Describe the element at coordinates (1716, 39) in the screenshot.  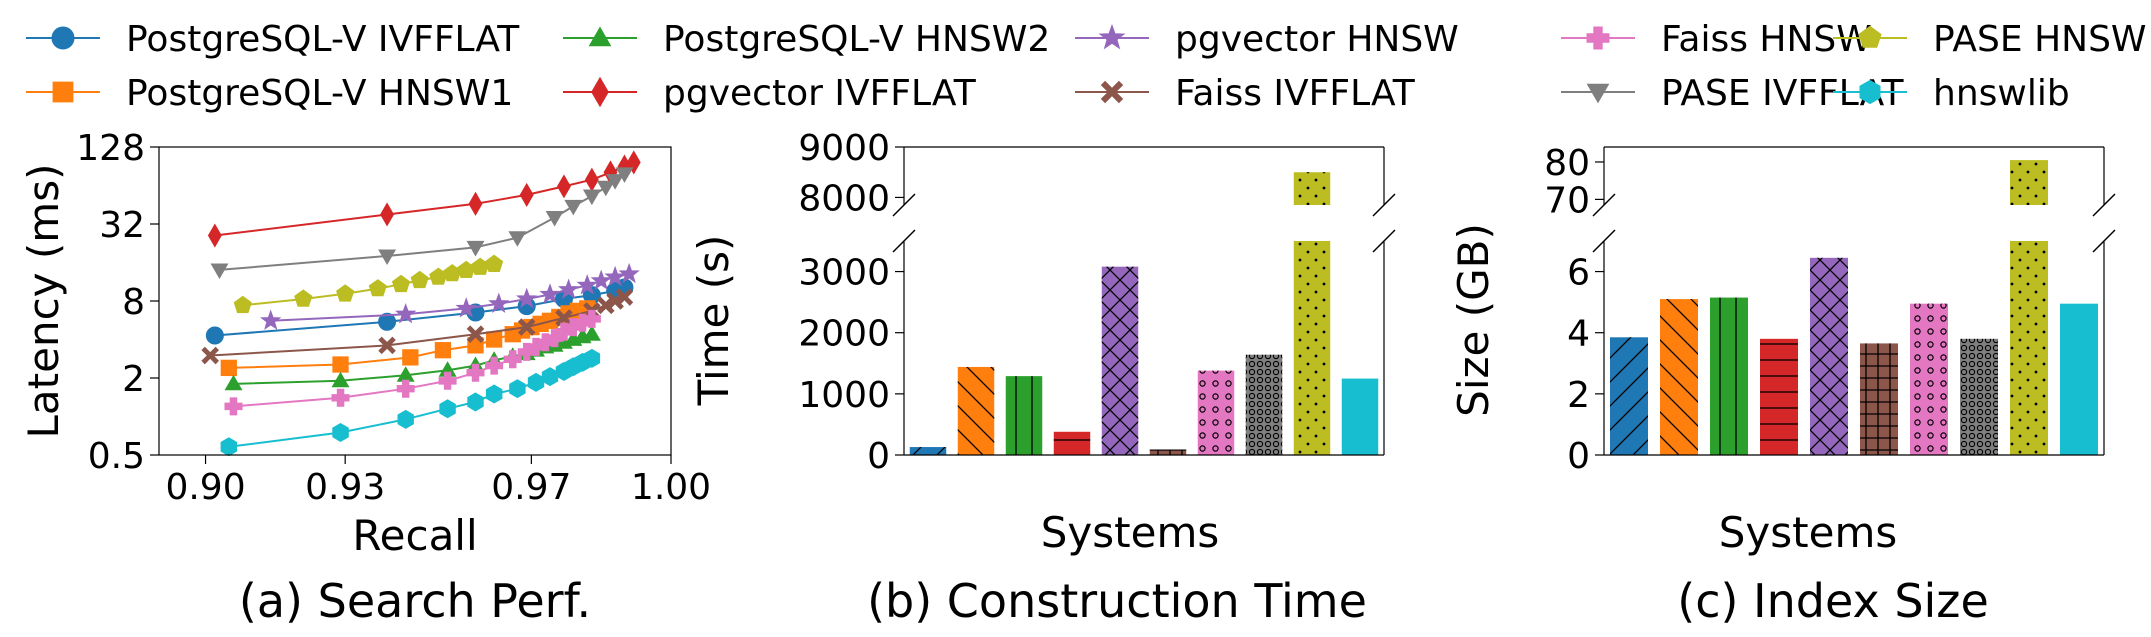
I see `legend-item: Faiss HNSW` at that location.